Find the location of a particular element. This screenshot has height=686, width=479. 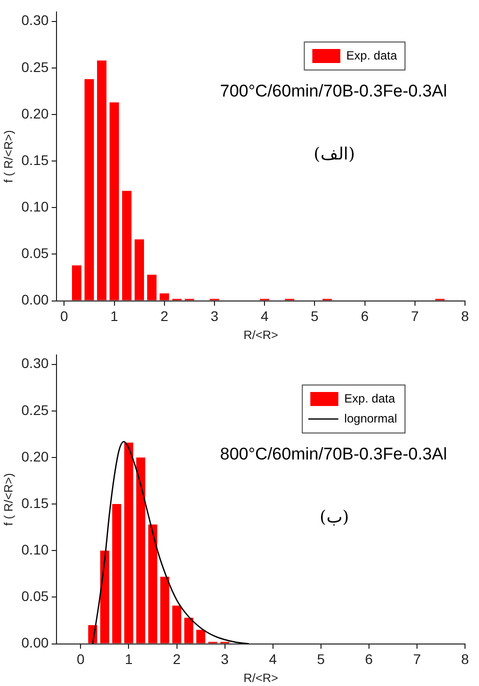

legend-label: lognormal is located at coordinates (371, 418).